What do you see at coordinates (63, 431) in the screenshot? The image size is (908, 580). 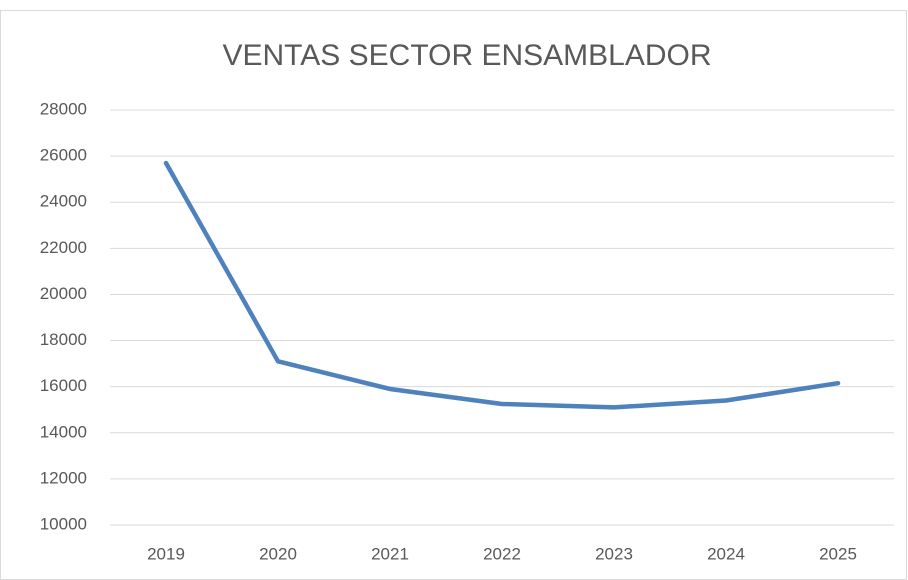 I see `y-tick-label: 14000` at bounding box center [63, 431].